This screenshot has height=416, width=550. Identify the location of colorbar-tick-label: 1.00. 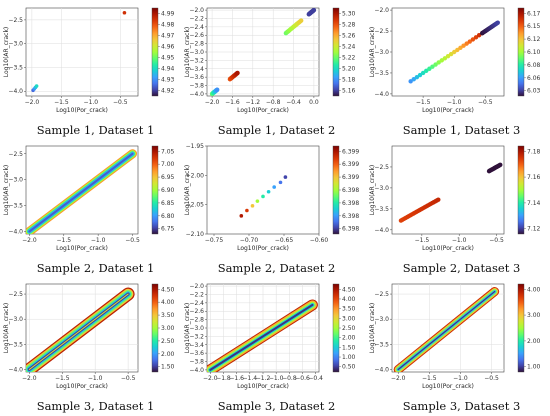
(349, 357).